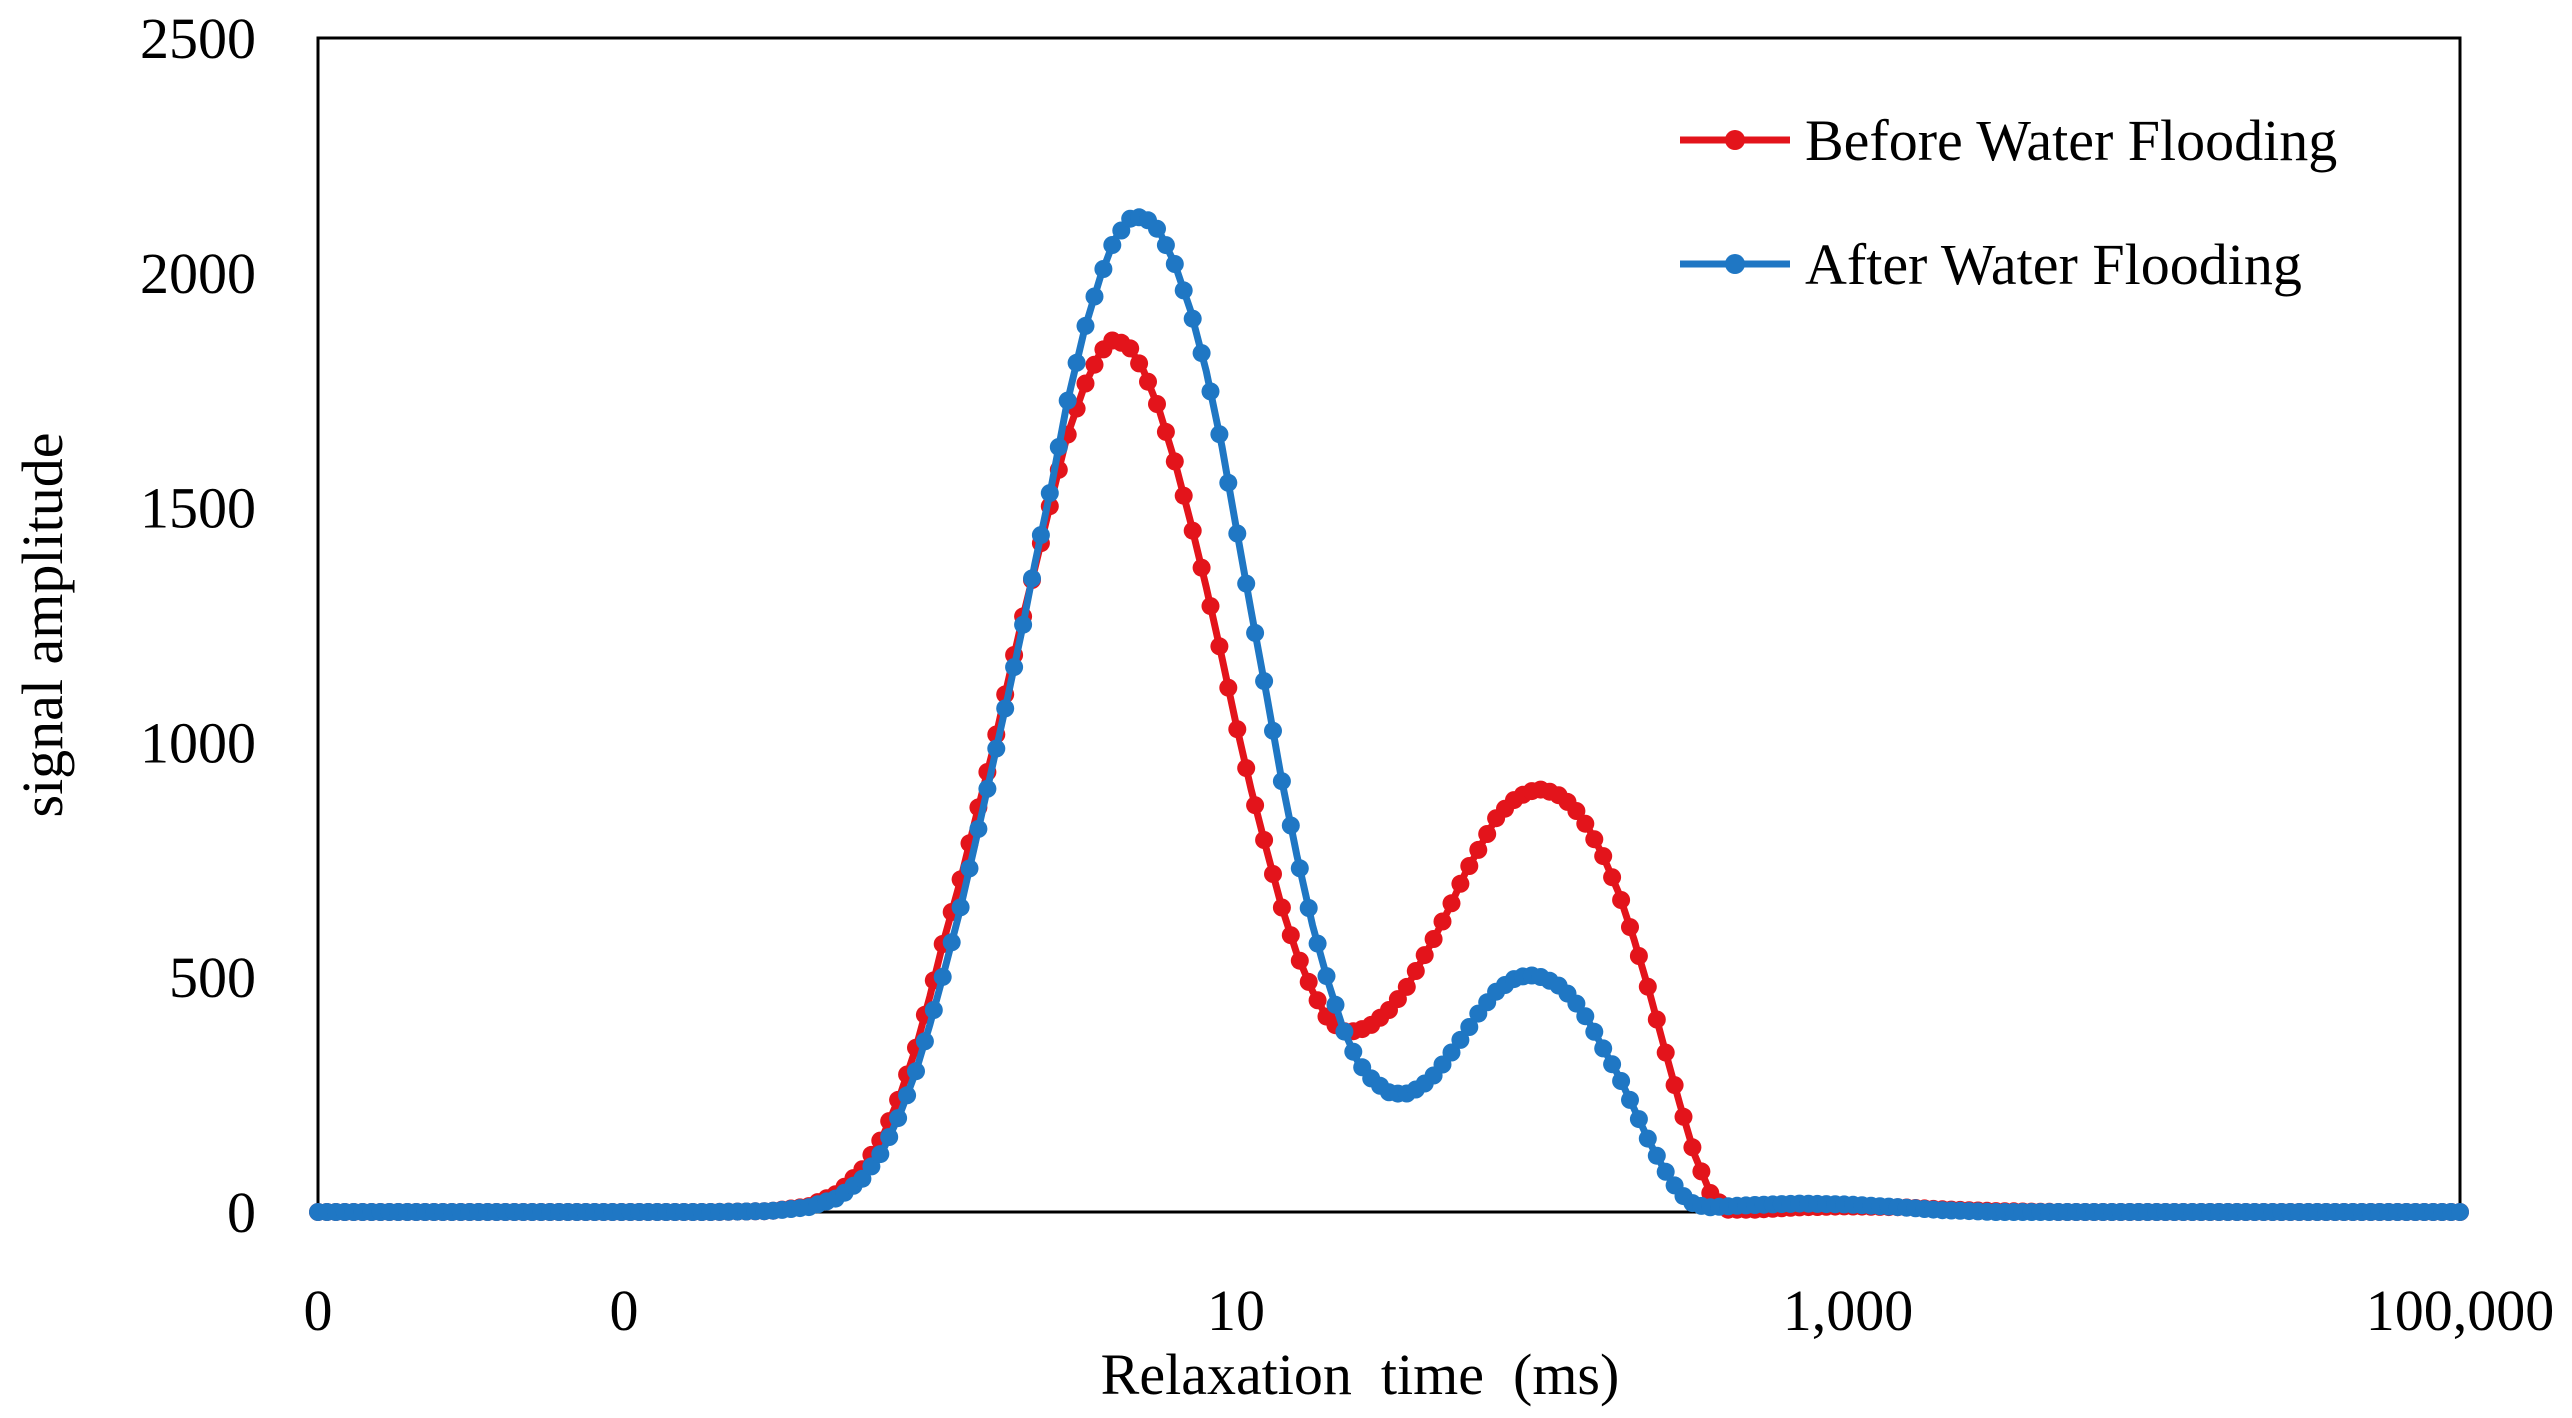 The image size is (2572, 1418). I want to click on legend-label-before: Before Water Flooding, so click(2071, 140).